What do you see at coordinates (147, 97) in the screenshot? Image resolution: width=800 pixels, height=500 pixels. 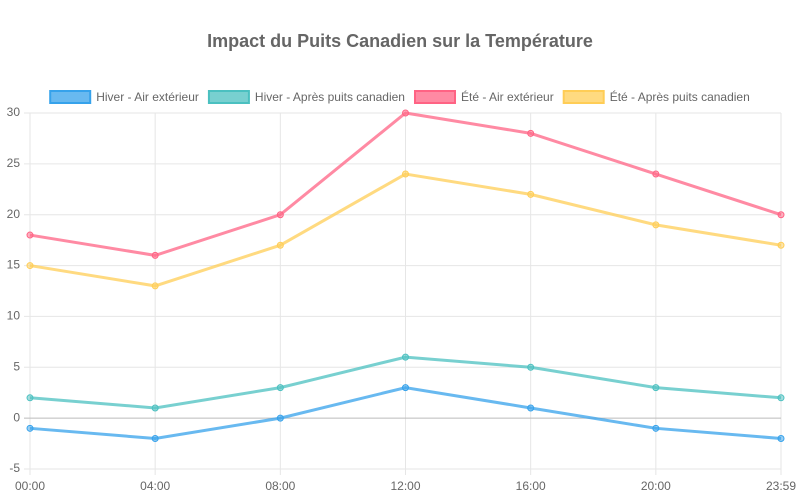 I see `legend-label: Hiver - Air extérieur` at bounding box center [147, 97].